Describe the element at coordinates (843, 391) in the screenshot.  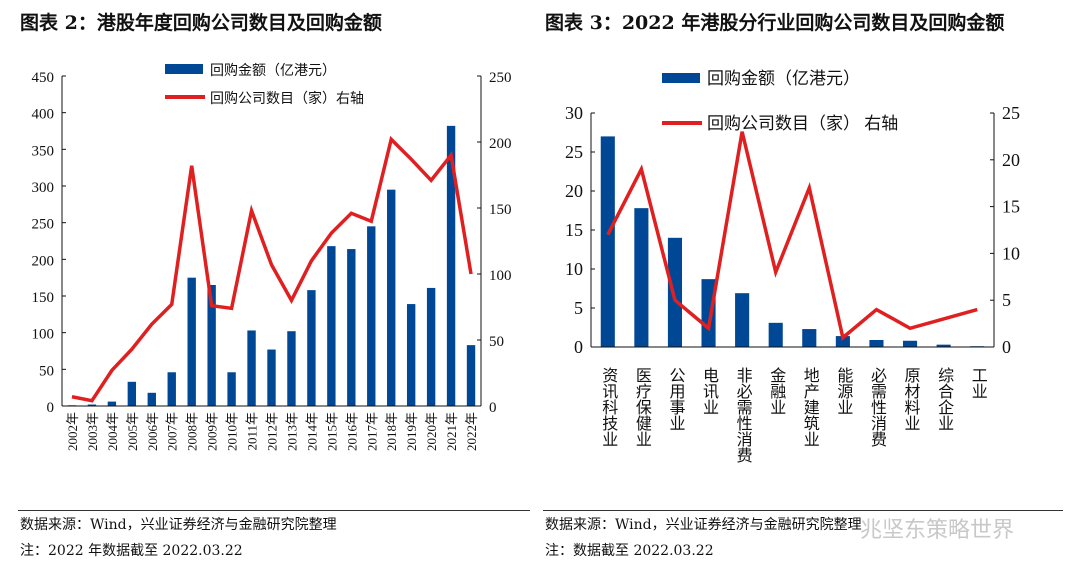
I see `x-tick-label: 能源业` at that location.